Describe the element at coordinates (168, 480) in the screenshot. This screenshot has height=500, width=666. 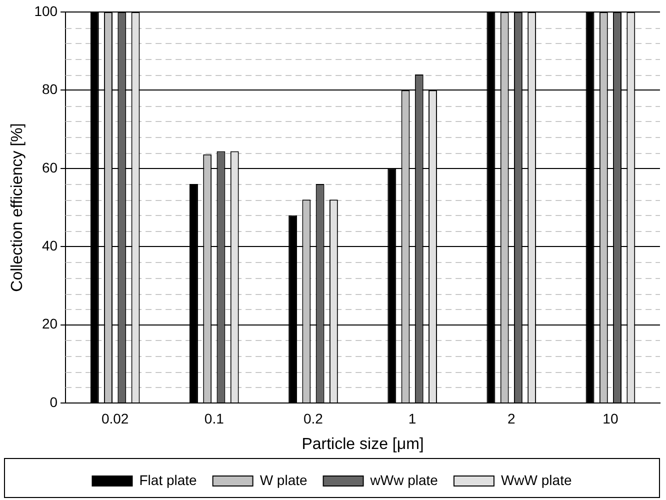
I see `legend-label: Flat plate` at that location.